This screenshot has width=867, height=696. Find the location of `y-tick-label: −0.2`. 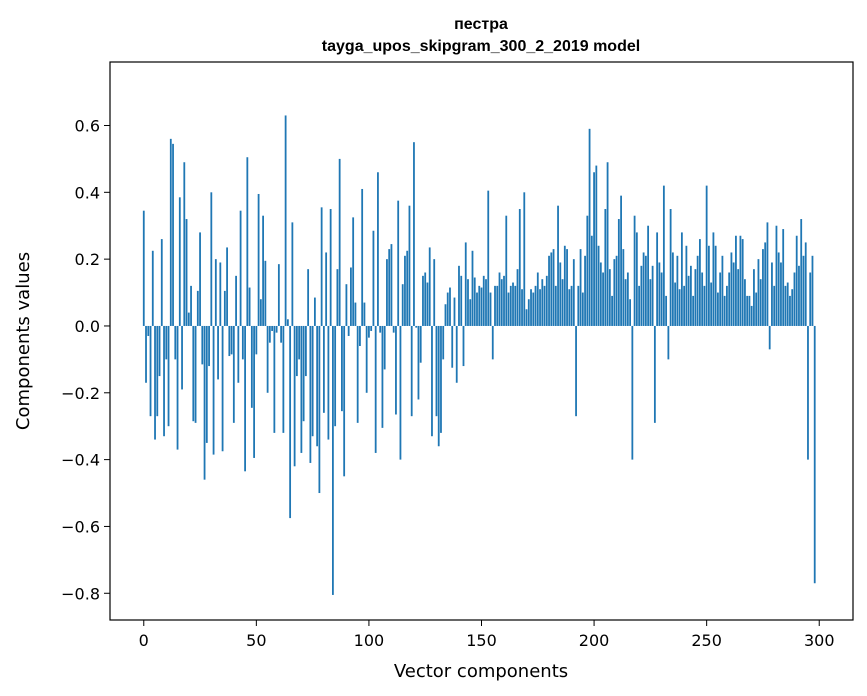

y-tick-label: −0.2 is located at coordinates (80, 393).